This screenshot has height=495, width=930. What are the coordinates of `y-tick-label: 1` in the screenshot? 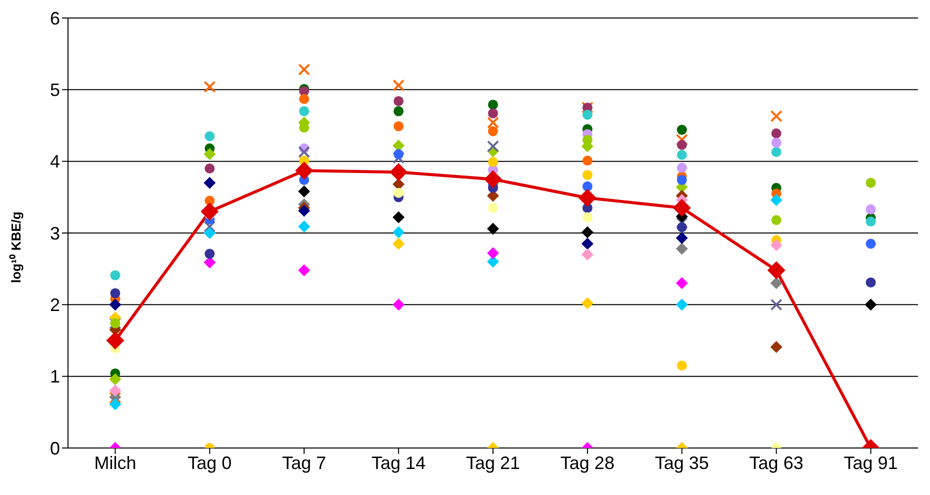 It's located at (55, 376).